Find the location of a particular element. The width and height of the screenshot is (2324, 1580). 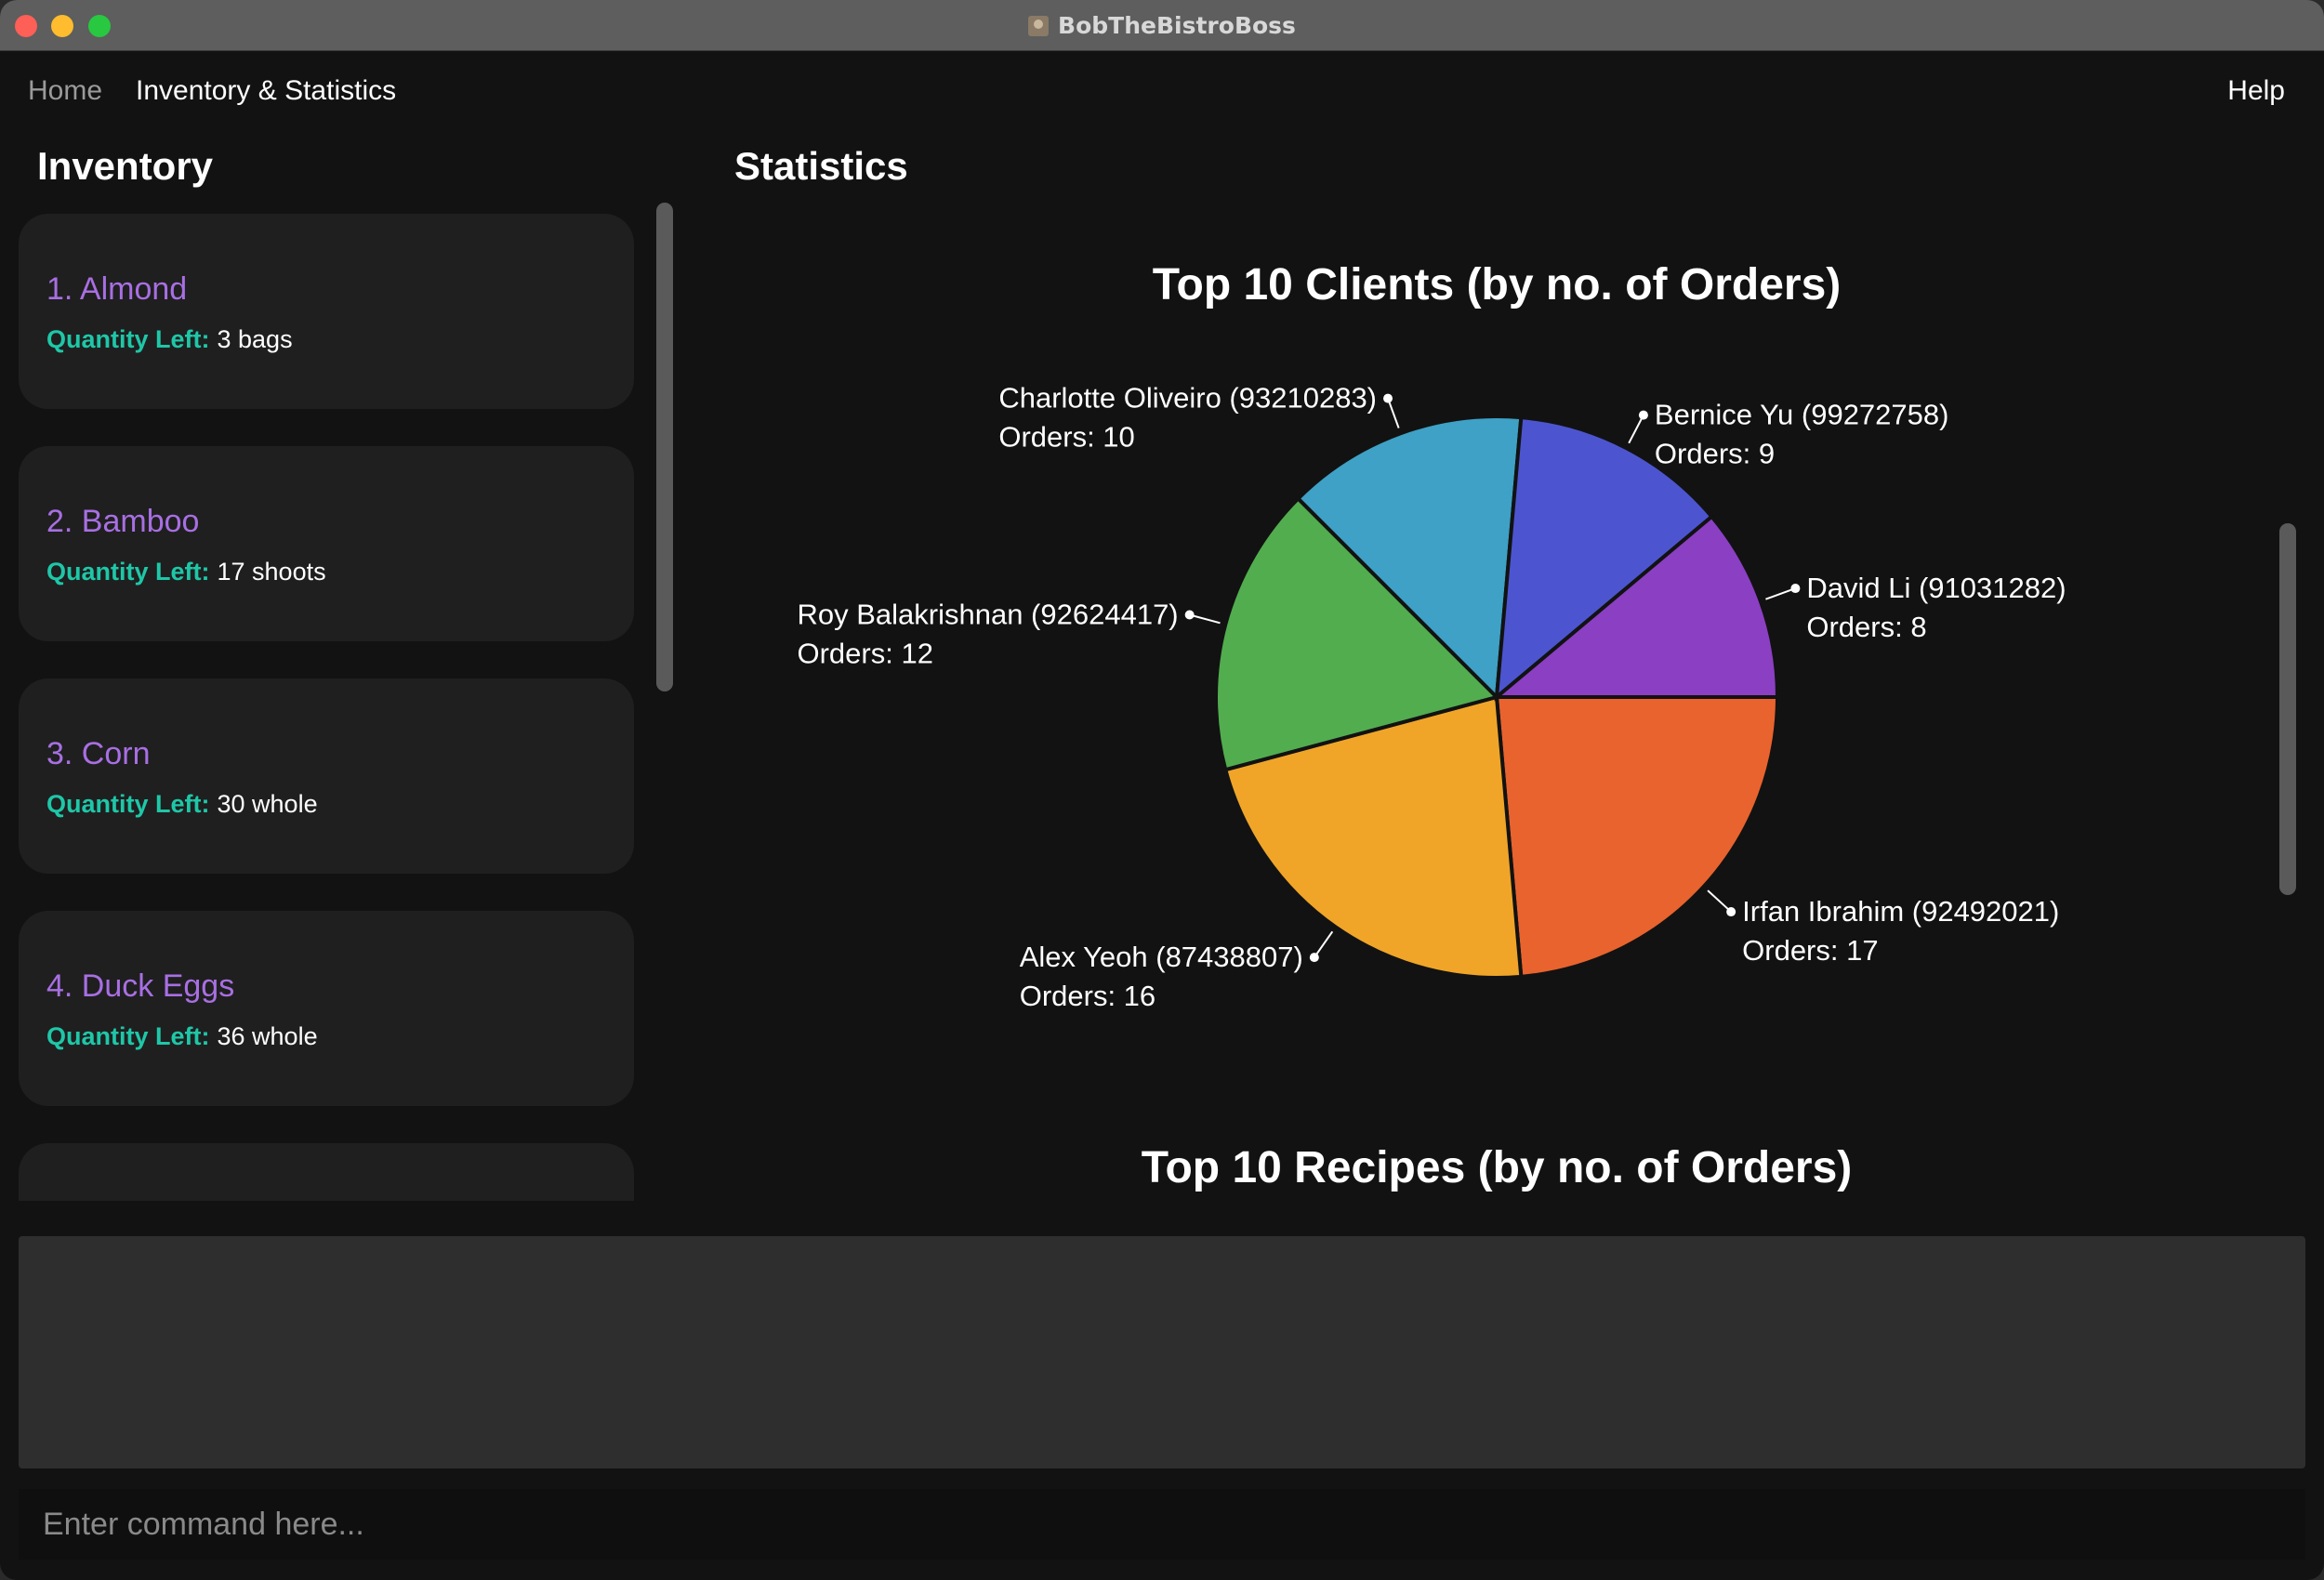

inventory-title: Inventory is located at coordinates (125, 166).